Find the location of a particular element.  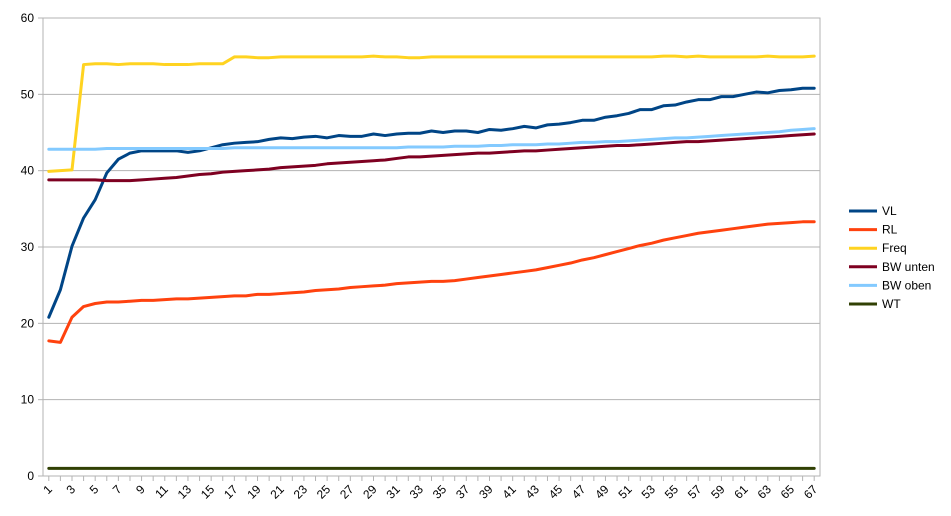

y-axis-tick-labels: 0 10 20 30 40 50 60 is located at coordinates (28, 247).